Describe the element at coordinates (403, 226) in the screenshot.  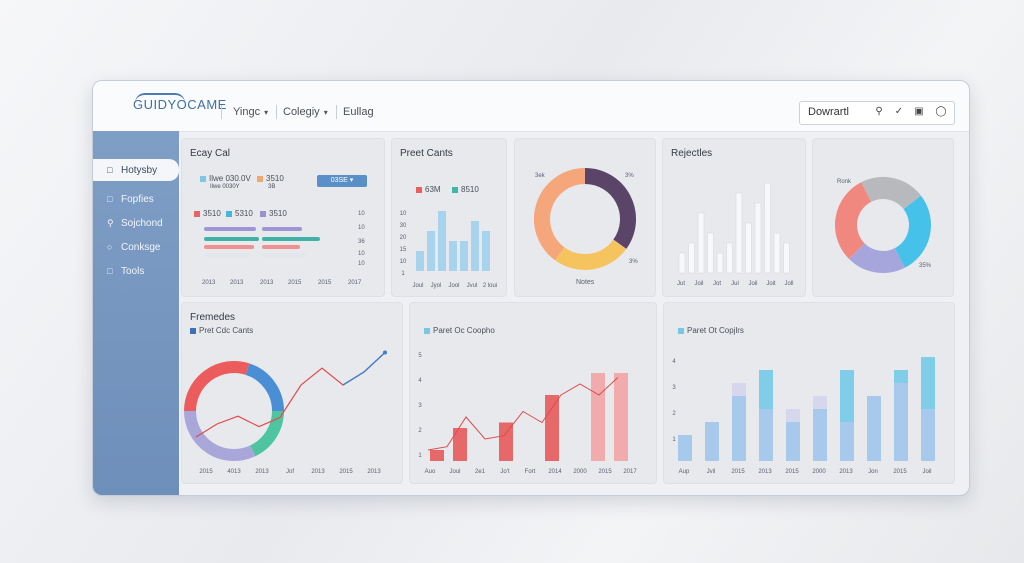
I see `y-tick: 30` at that location.